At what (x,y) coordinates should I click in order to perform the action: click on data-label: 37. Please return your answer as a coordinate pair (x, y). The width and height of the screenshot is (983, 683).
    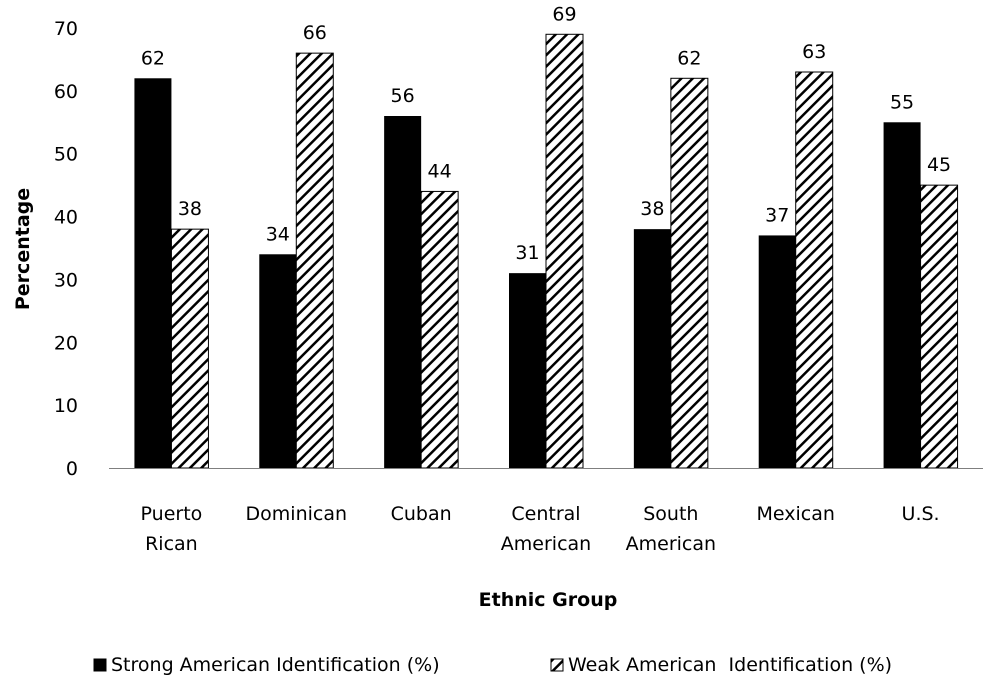
    Looking at the image, I should click on (777, 215).